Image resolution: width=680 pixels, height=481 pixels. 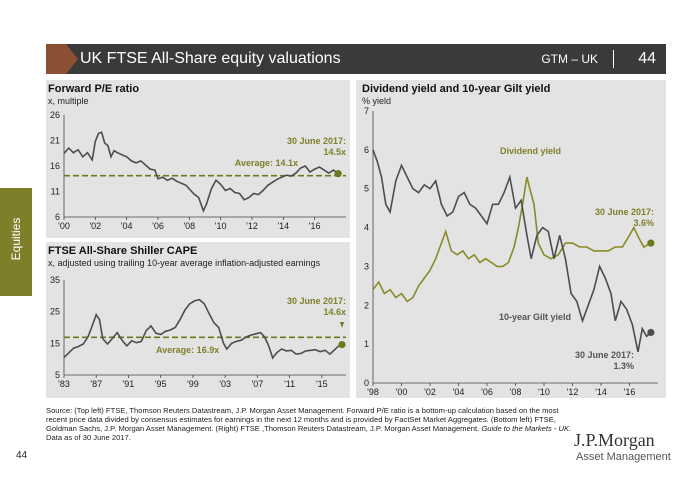 What do you see at coordinates (430, 392) in the screenshot?
I see `x-tick-label-2: '02` at bounding box center [430, 392].